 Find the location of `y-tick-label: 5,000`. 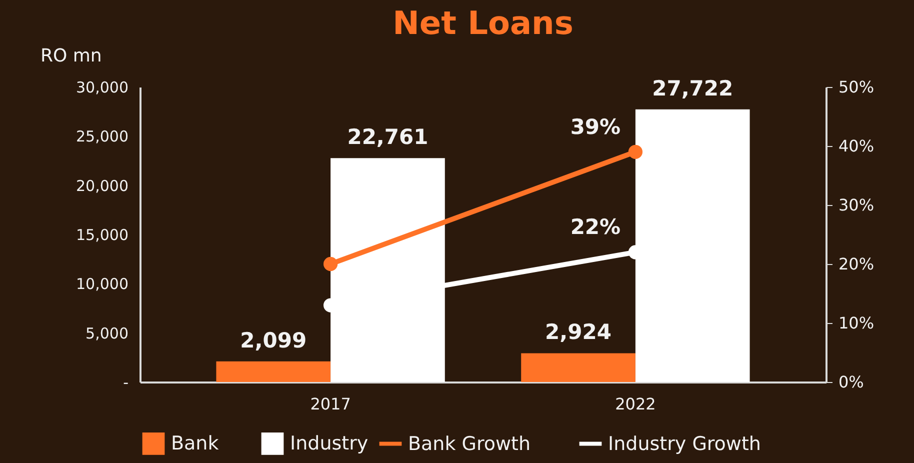

y-tick-label: 5,000 is located at coordinates (107, 333).